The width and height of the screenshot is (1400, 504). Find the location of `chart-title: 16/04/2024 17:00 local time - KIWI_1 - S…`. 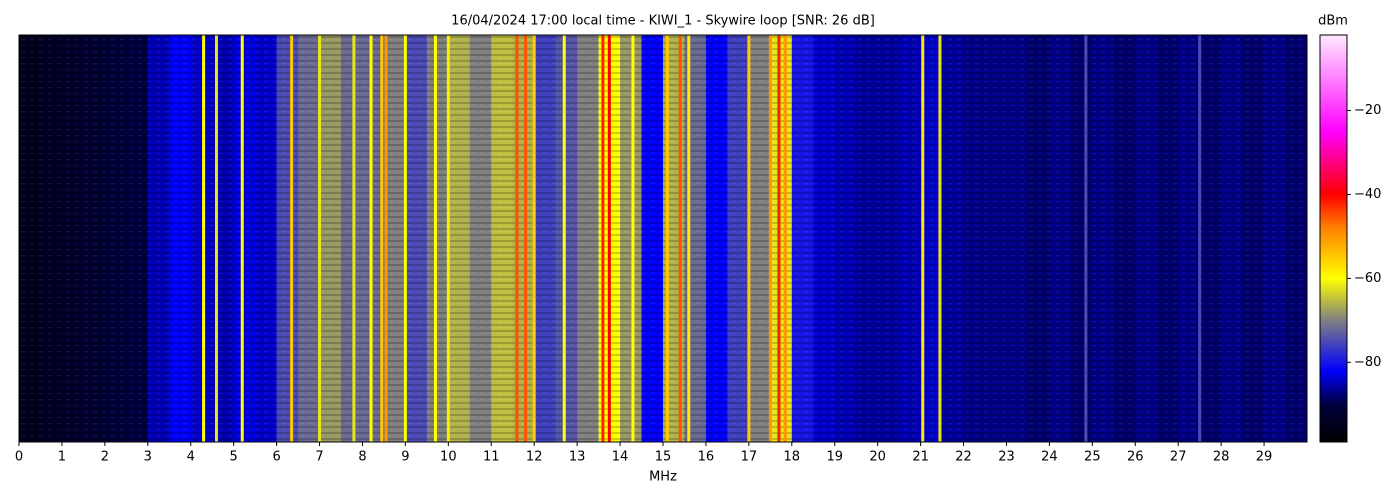

chart-title: 16/04/2024 17:00 local time - KIWI_1 - S… is located at coordinates (663, 21).